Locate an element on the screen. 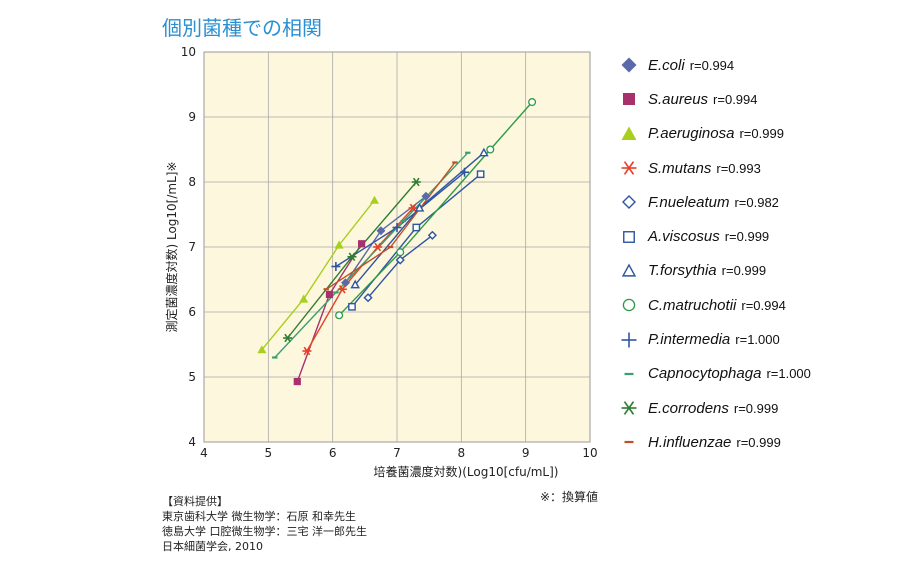  x-tick-label: 10 is located at coordinates (589, 453).